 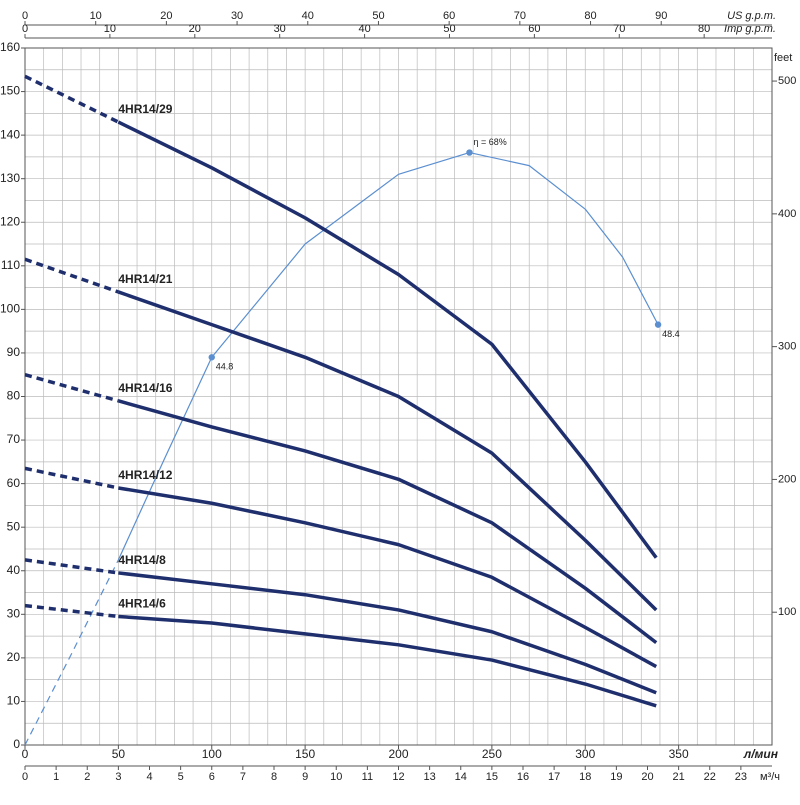 What do you see at coordinates (761, 754) in the screenshot?
I see `x-axis-label: л/мин` at bounding box center [761, 754].